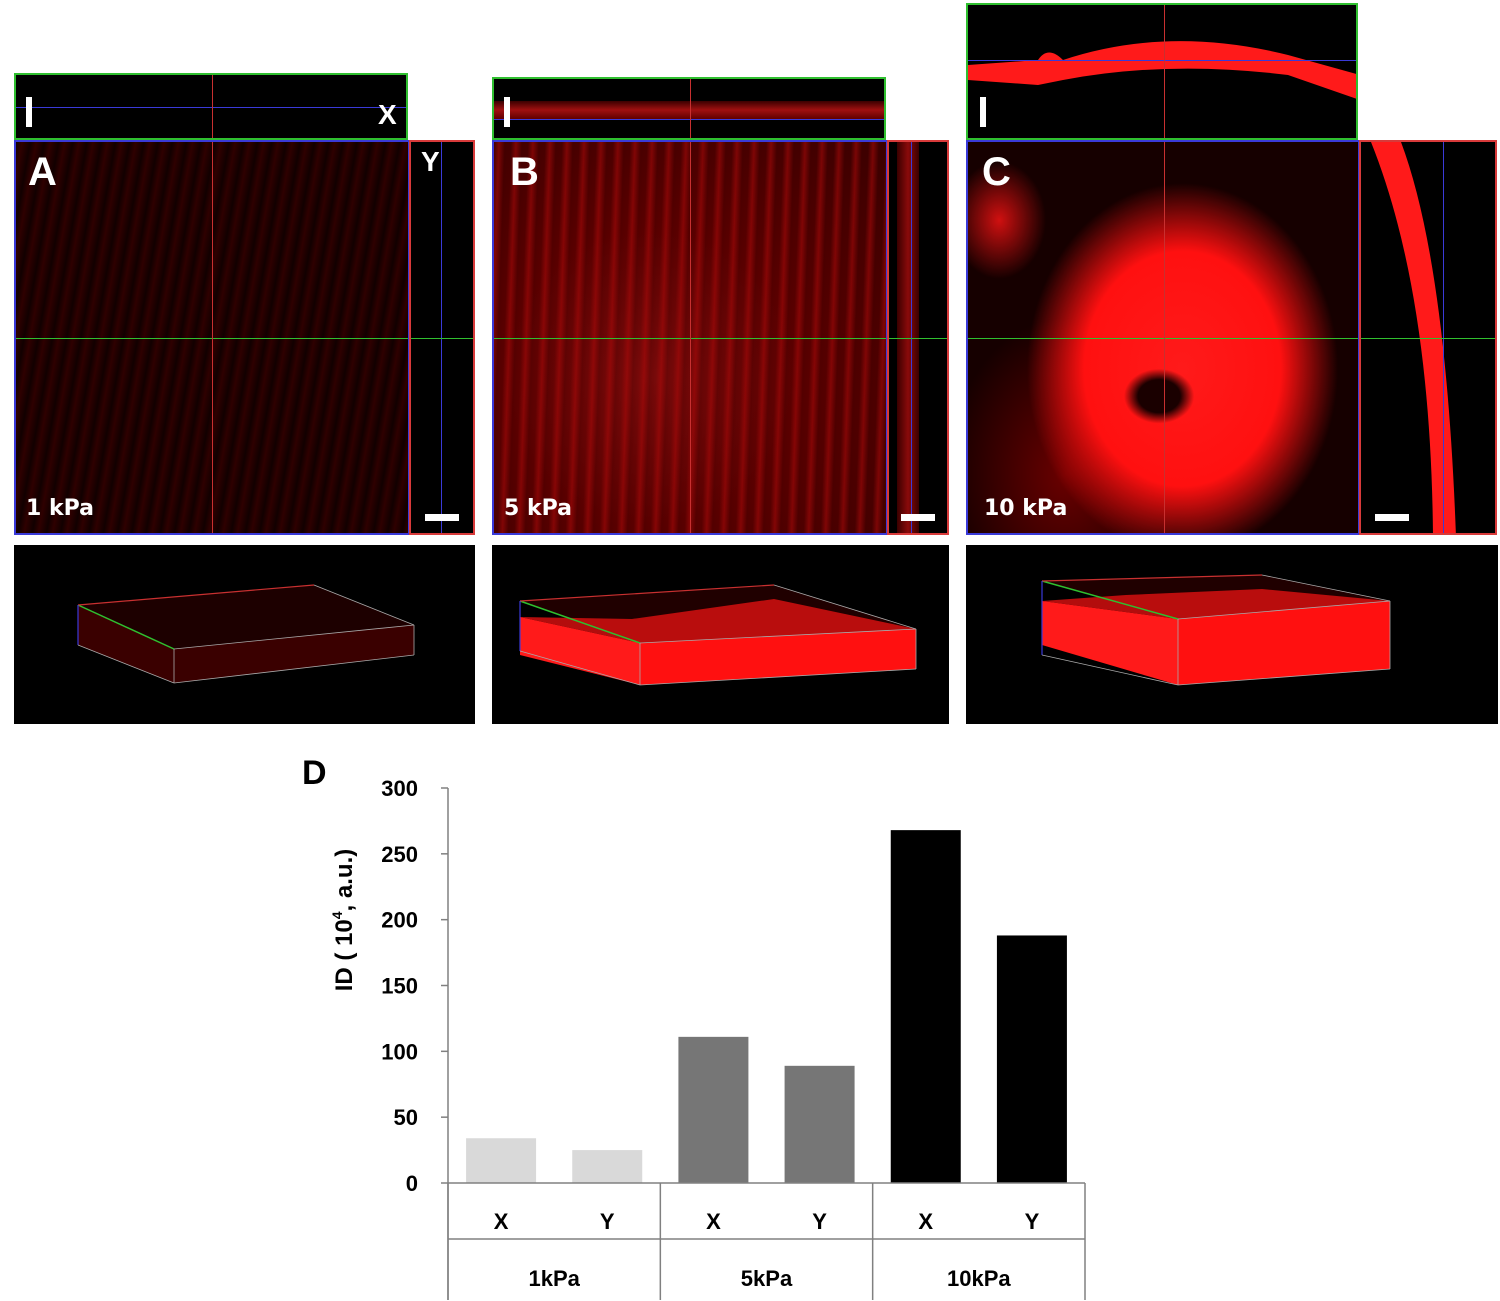 The height and width of the screenshot is (1301, 1500). What do you see at coordinates (983, 112) in the screenshot?
I see `panel-c-z-scale-marker` at bounding box center [983, 112].